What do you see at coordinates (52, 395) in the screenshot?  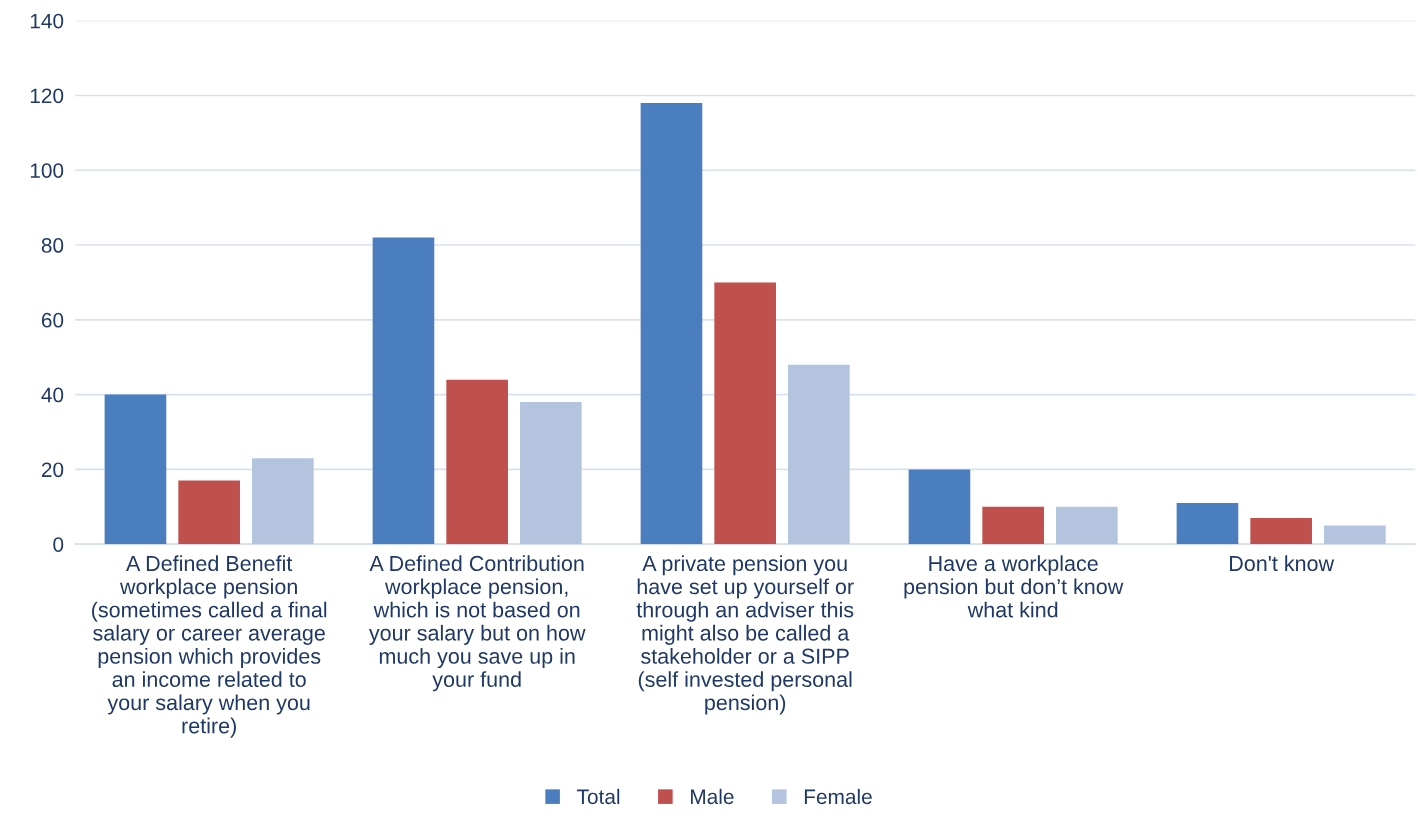 I see `y-tick-label: 40` at bounding box center [52, 395].